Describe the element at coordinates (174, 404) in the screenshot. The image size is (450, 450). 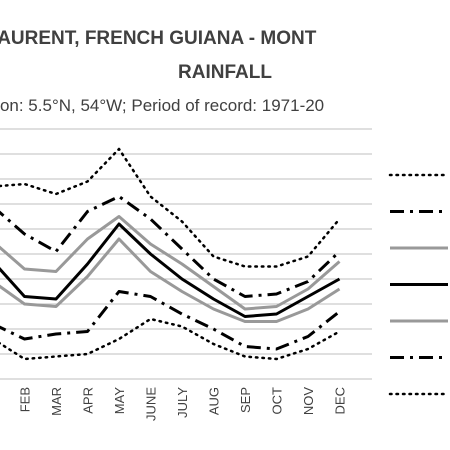
I see `x-axis-ticks: JAN FEB MAR APR MAY JUNE JULY AUG SEP OCT NOV DEC` at that location.